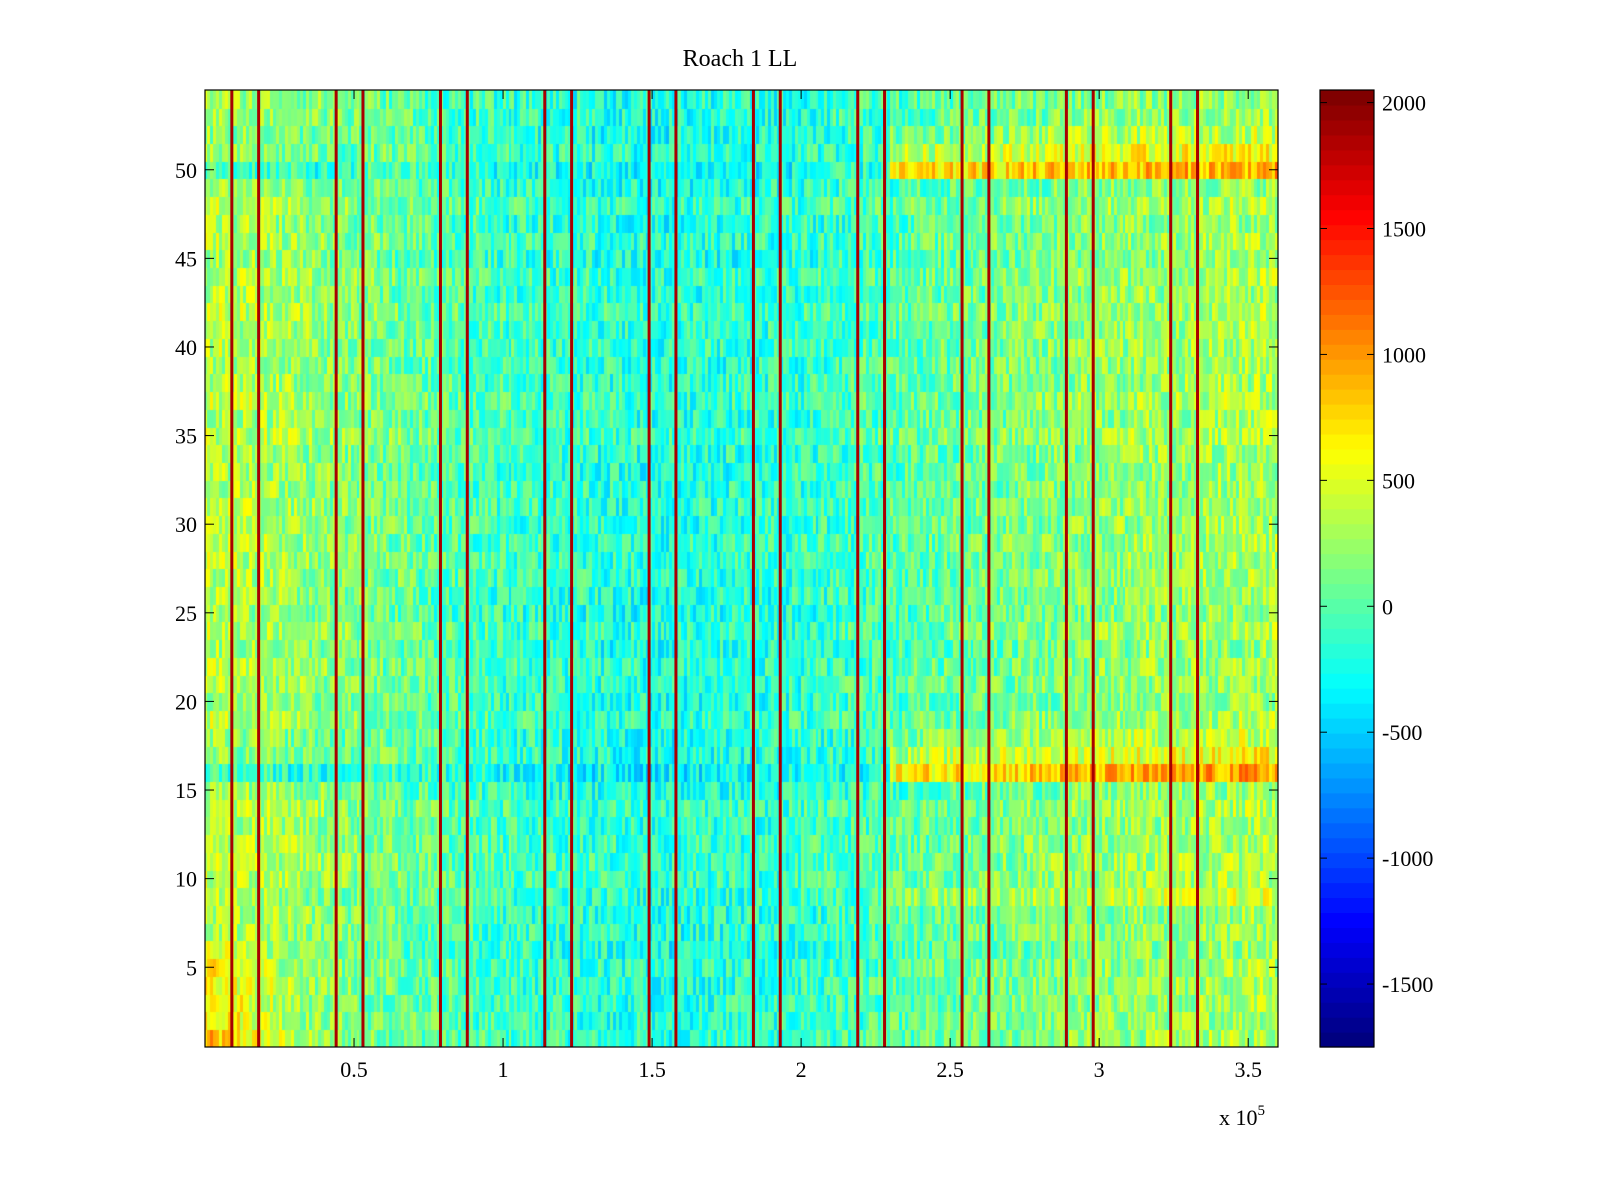 This screenshot has height=1200, width=1600. I want to click on y-tick-label: 10, so click(186, 879).